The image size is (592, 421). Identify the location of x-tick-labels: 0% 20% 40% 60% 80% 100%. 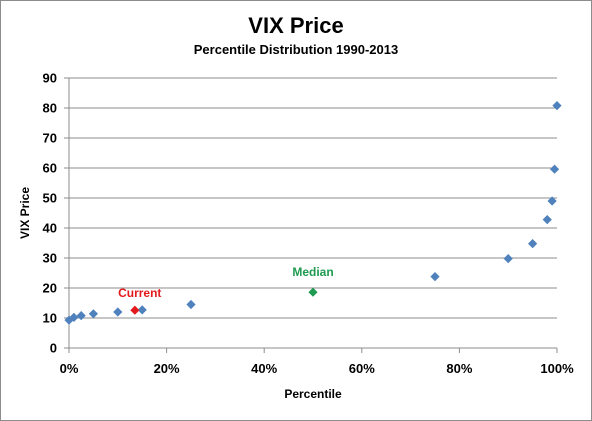
(317, 368).